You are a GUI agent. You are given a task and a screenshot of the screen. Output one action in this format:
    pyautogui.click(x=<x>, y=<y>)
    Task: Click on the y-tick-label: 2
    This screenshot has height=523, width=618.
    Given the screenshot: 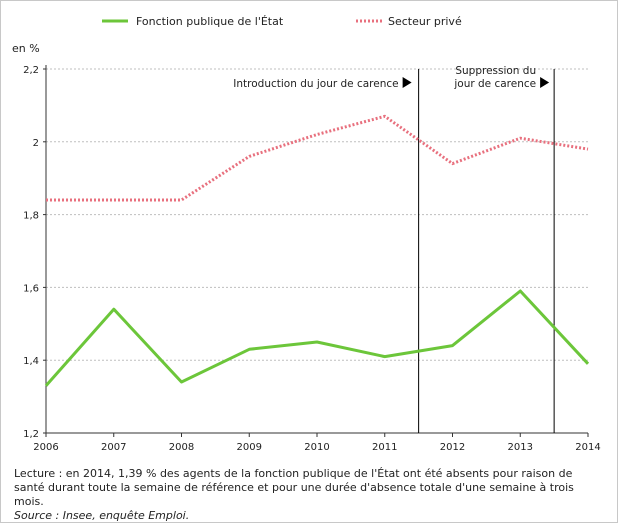 What is the action you would take?
    pyautogui.click(x=36, y=143)
    